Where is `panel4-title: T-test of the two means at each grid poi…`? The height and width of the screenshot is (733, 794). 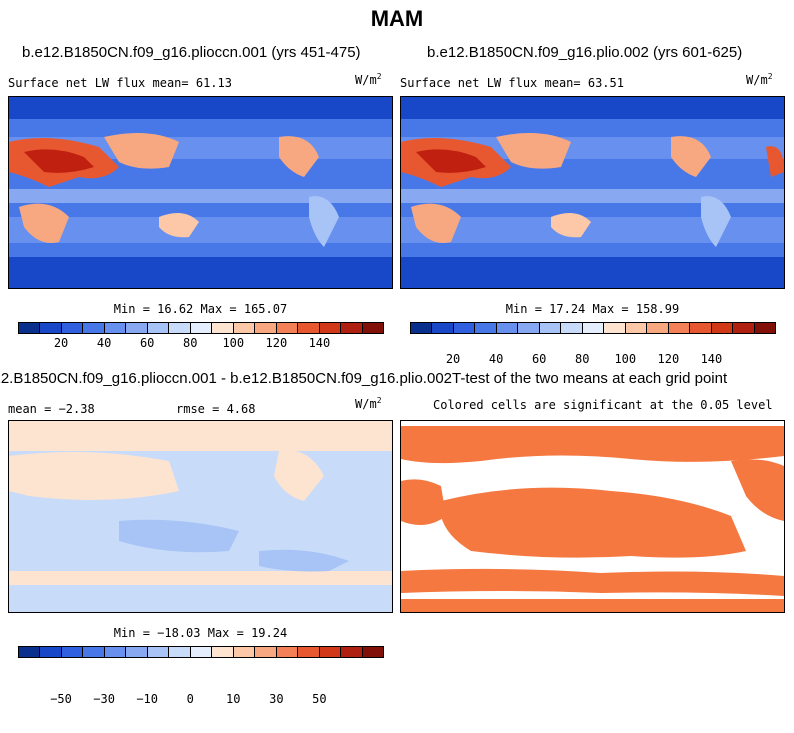
panel4-title: T-test of the two means at each grid poi… is located at coordinates (590, 378).